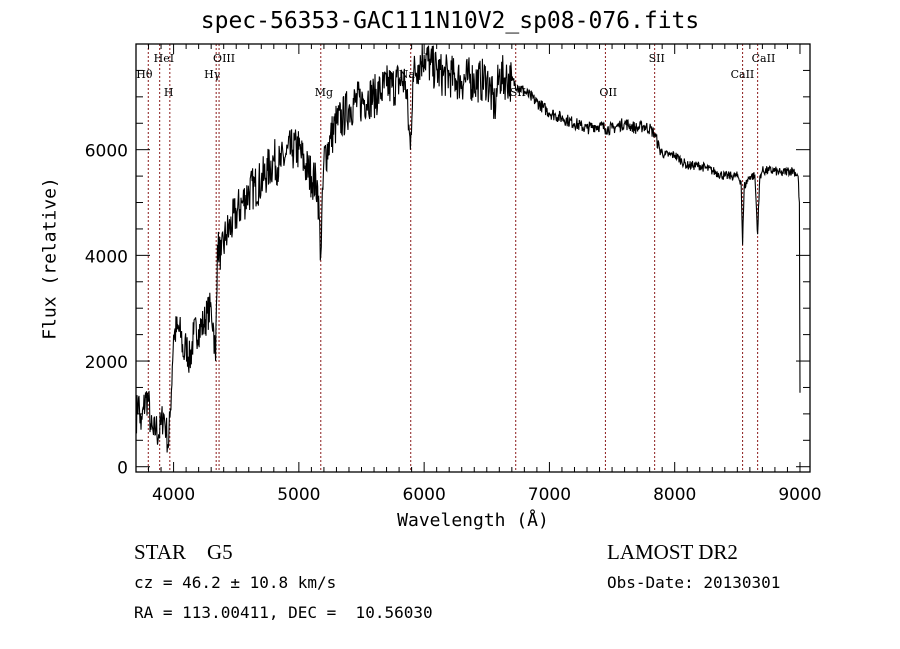 The image size is (900, 649). What do you see at coordinates (799, 495) in the screenshot?
I see `x-tick-label: 9000` at bounding box center [799, 495].